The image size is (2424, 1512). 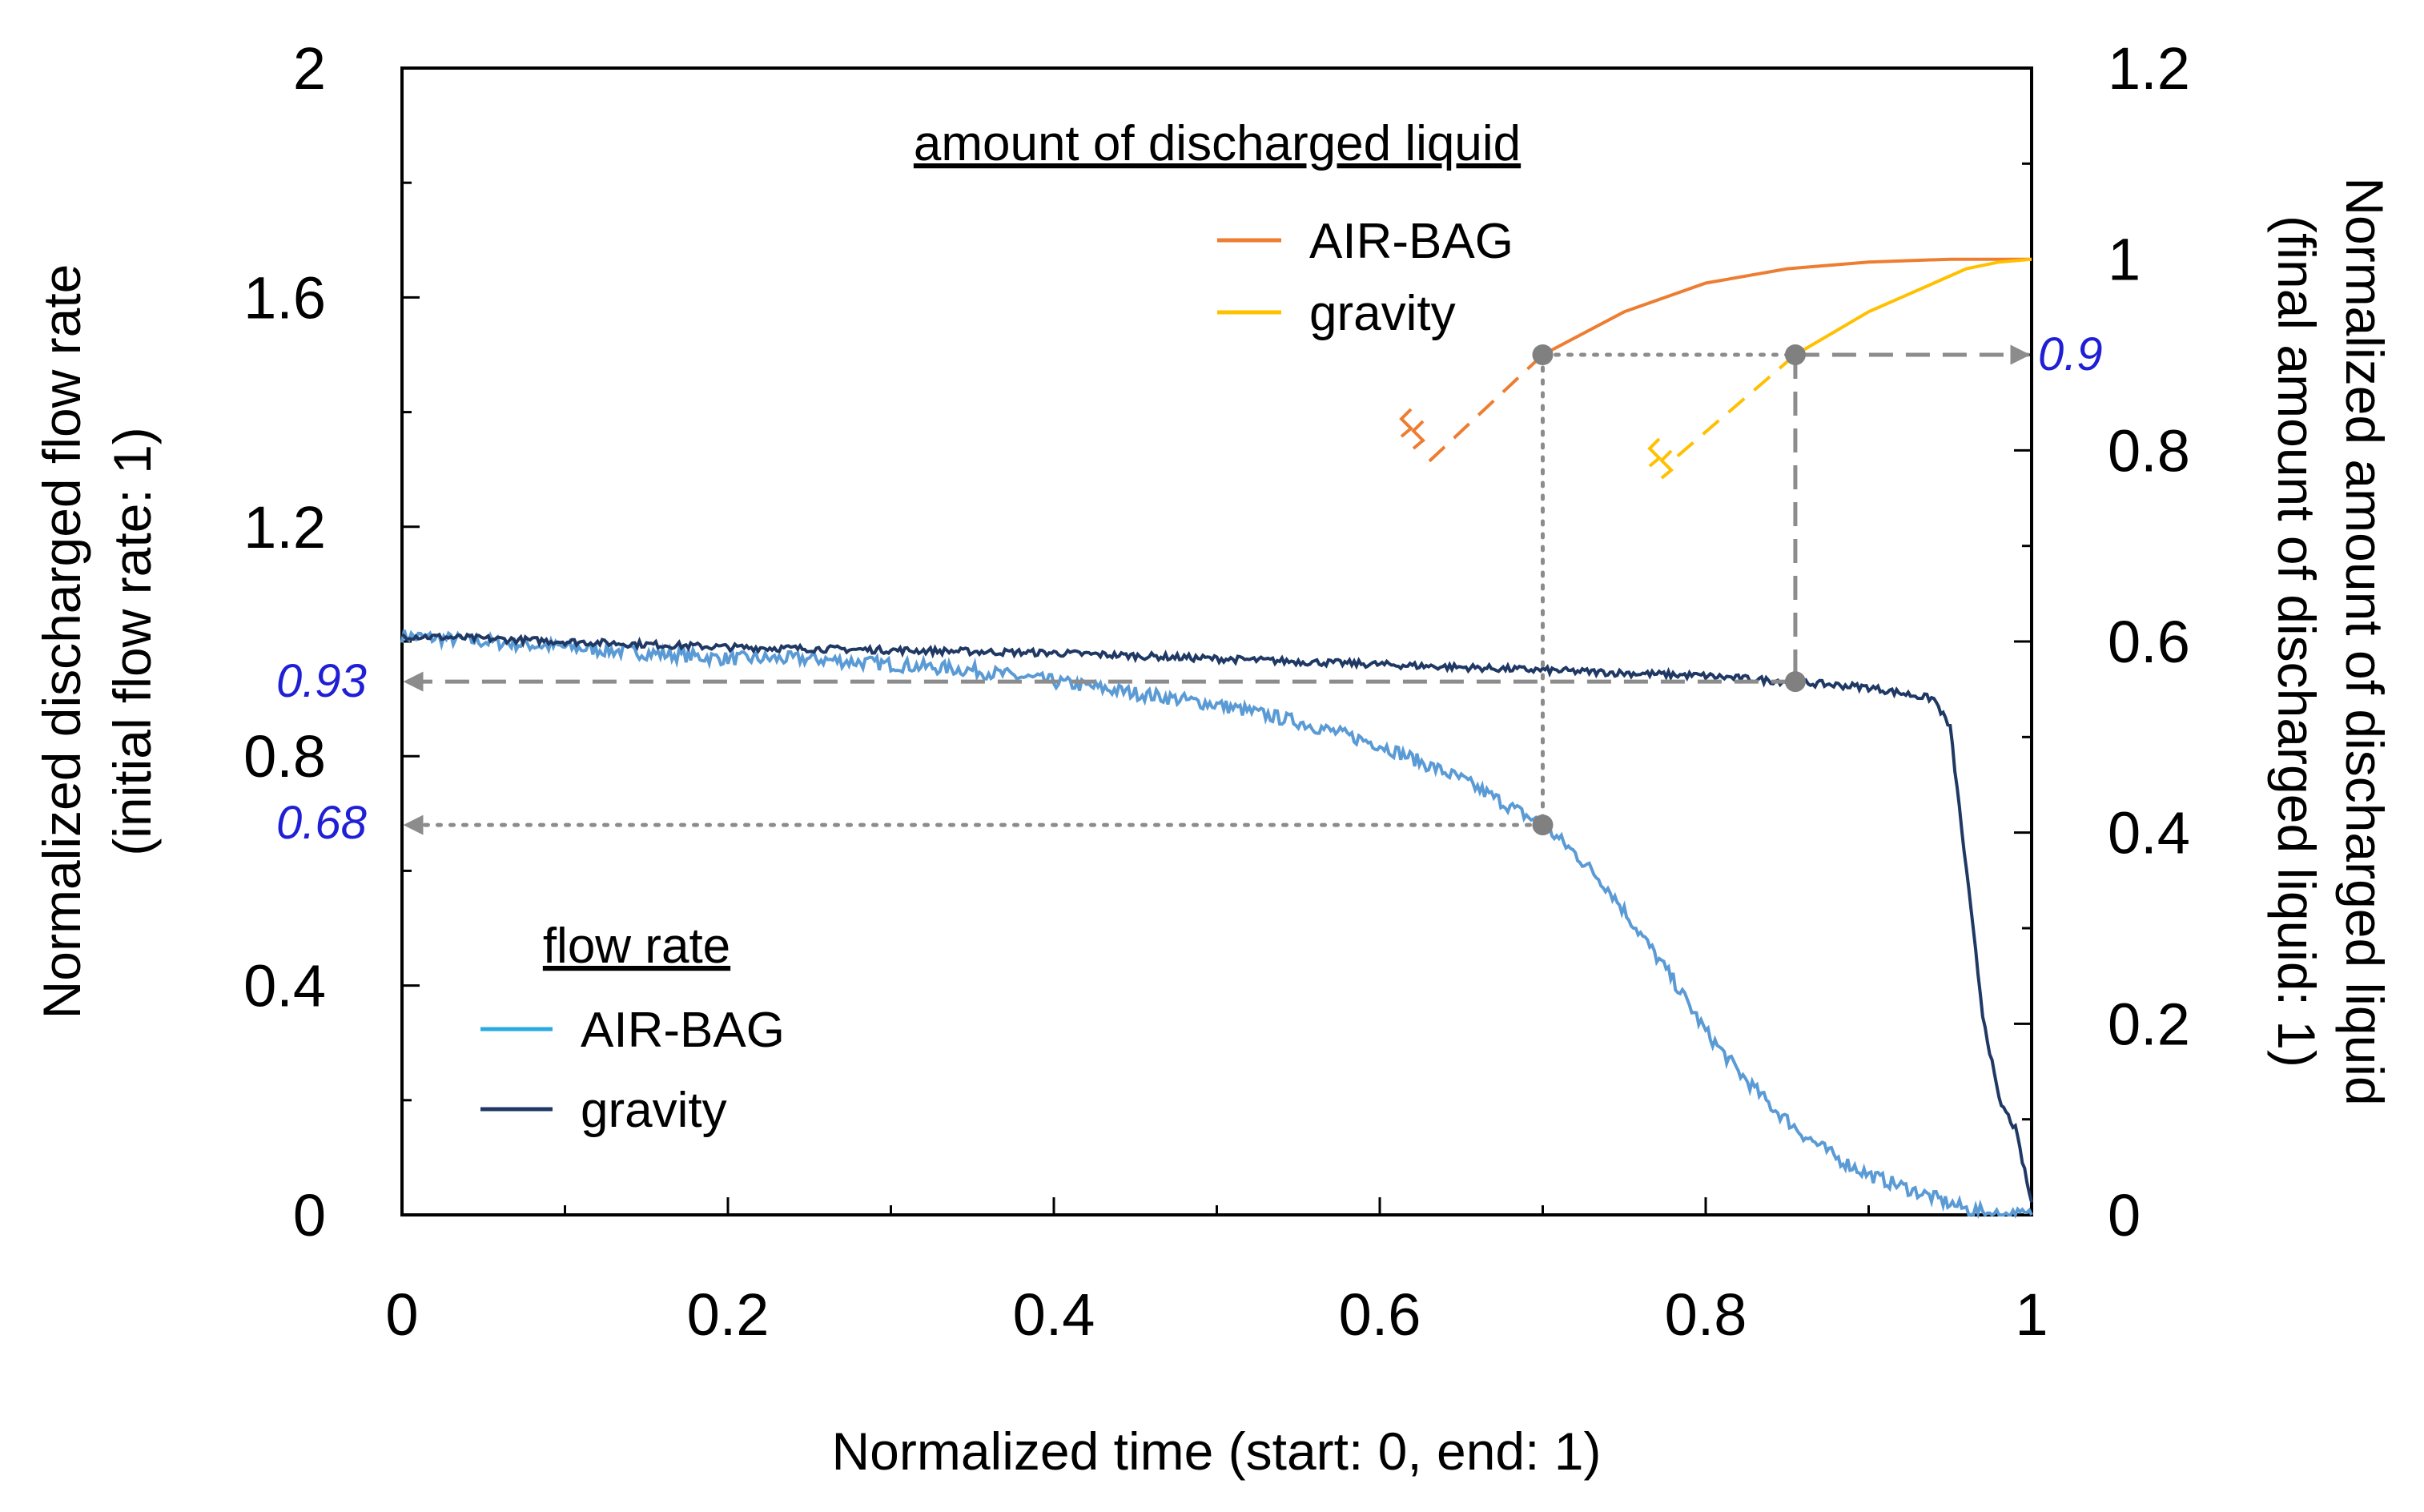 I want to click on series-amount-air-bag, so click(x=1787, y=306).